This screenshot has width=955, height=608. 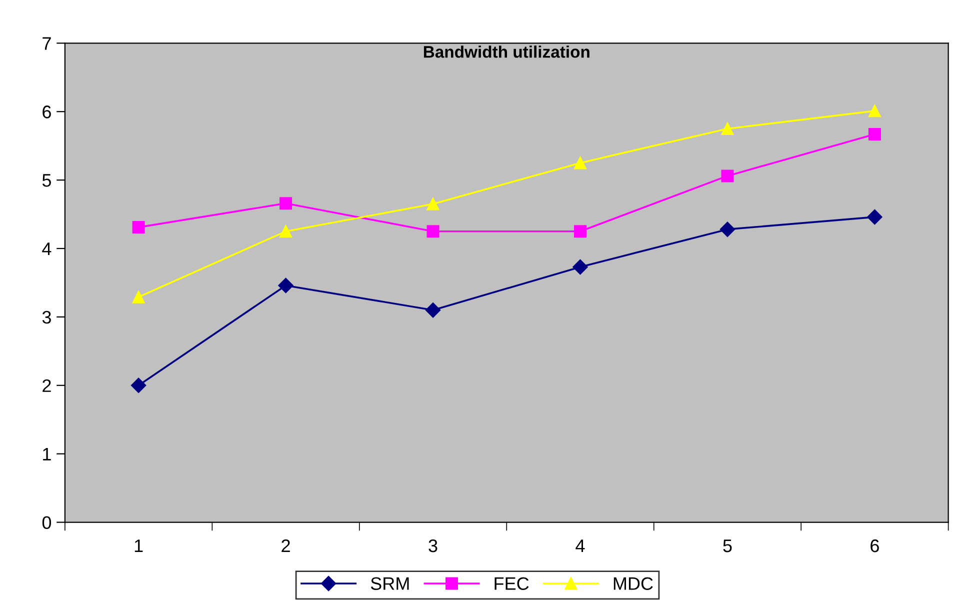 What do you see at coordinates (511, 583) in the screenshot?
I see `legend-label: FEC` at bounding box center [511, 583].